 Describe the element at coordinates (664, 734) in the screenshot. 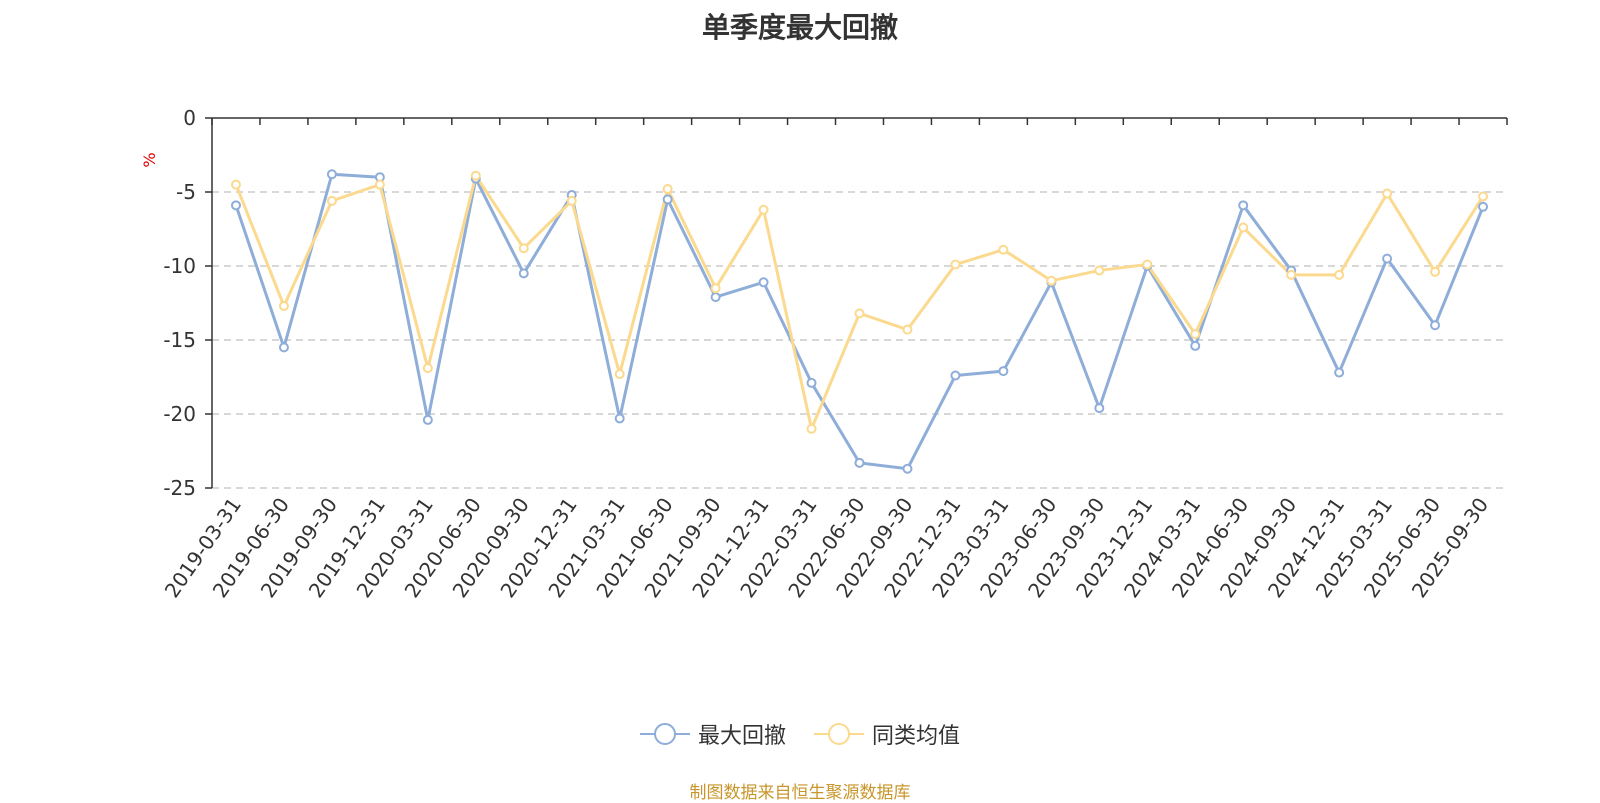

I see `legend-marker-max-drawdown-icon` at that location.